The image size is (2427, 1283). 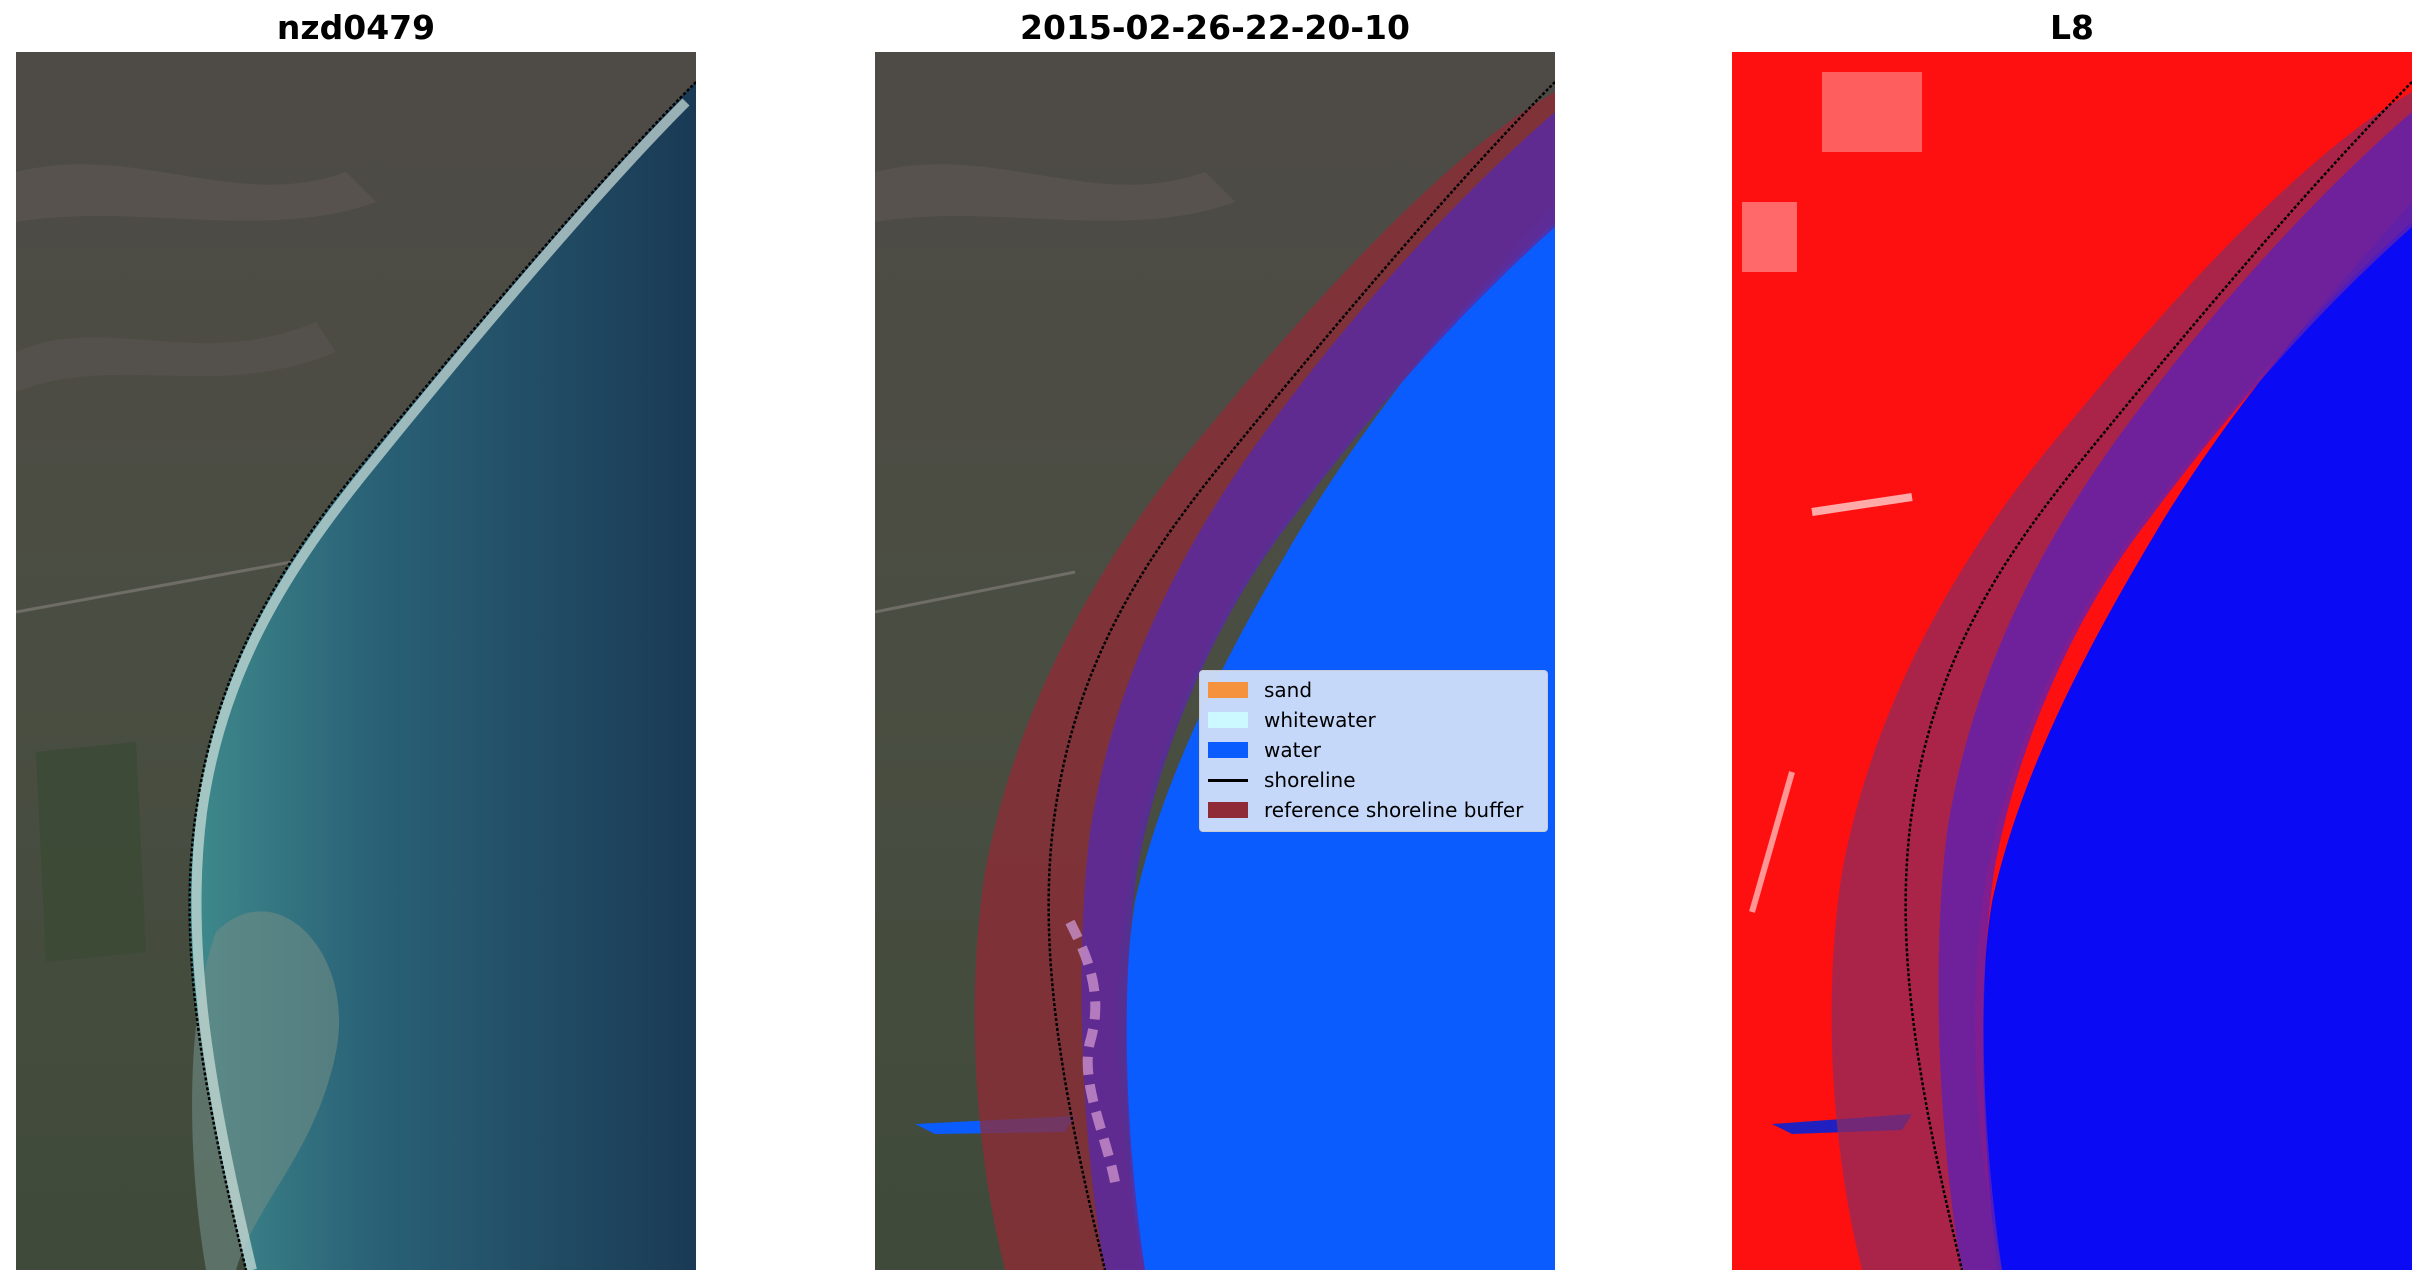 I want to click on legend-label: reference shoreline buffer, so click(x=1394, y=810).